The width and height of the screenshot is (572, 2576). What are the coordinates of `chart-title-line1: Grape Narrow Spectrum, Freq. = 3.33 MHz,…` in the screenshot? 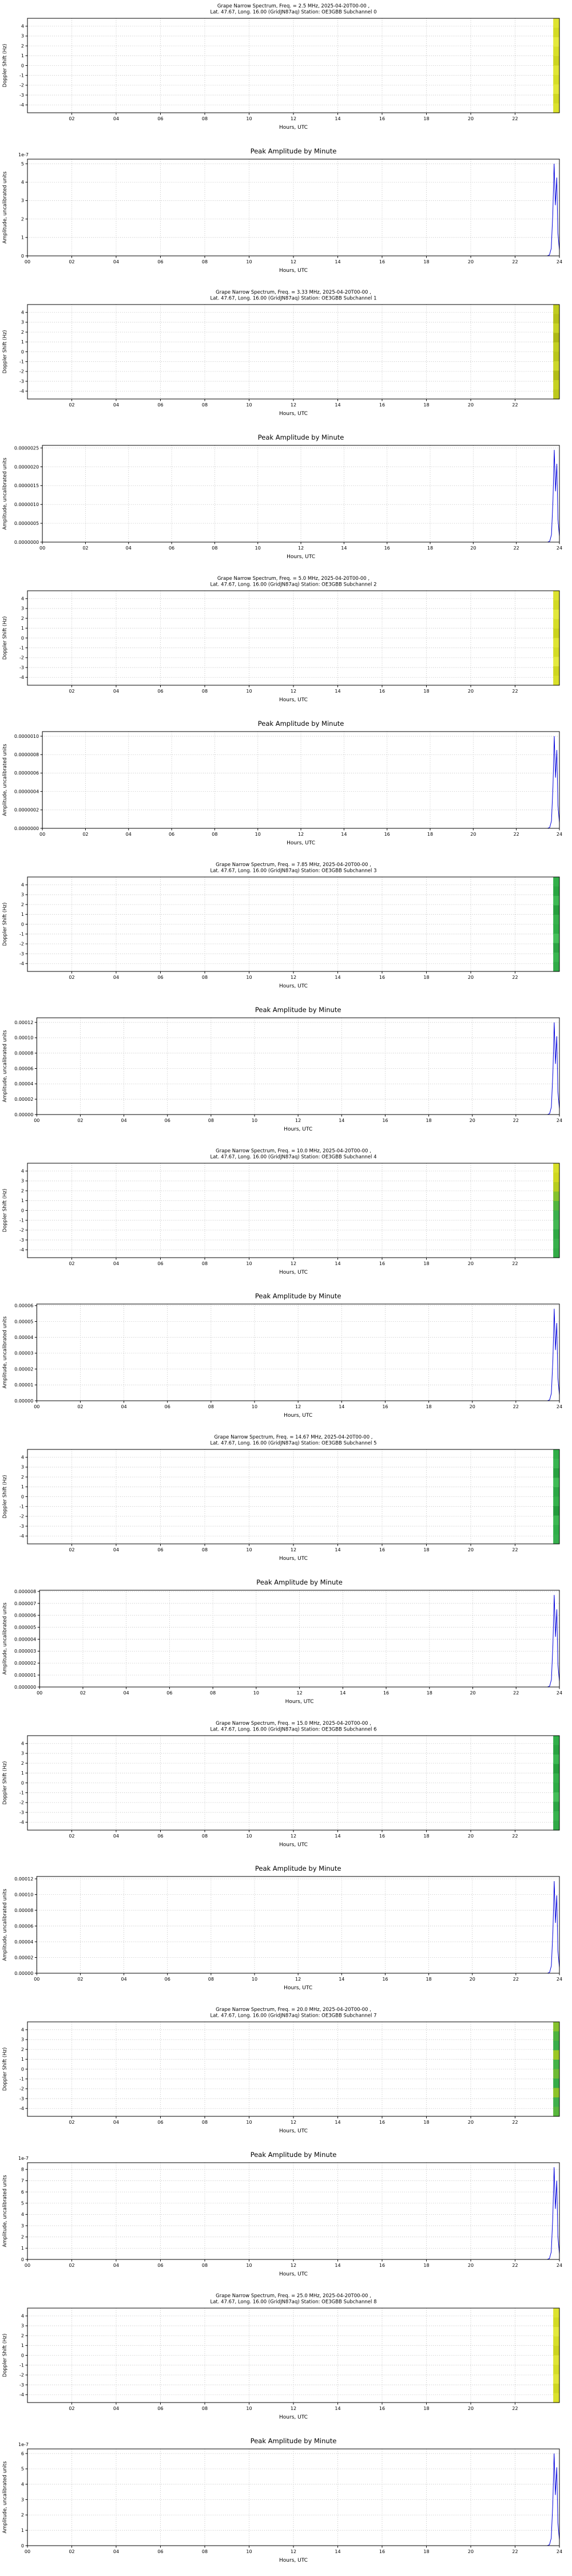 It's located at (293, 292).